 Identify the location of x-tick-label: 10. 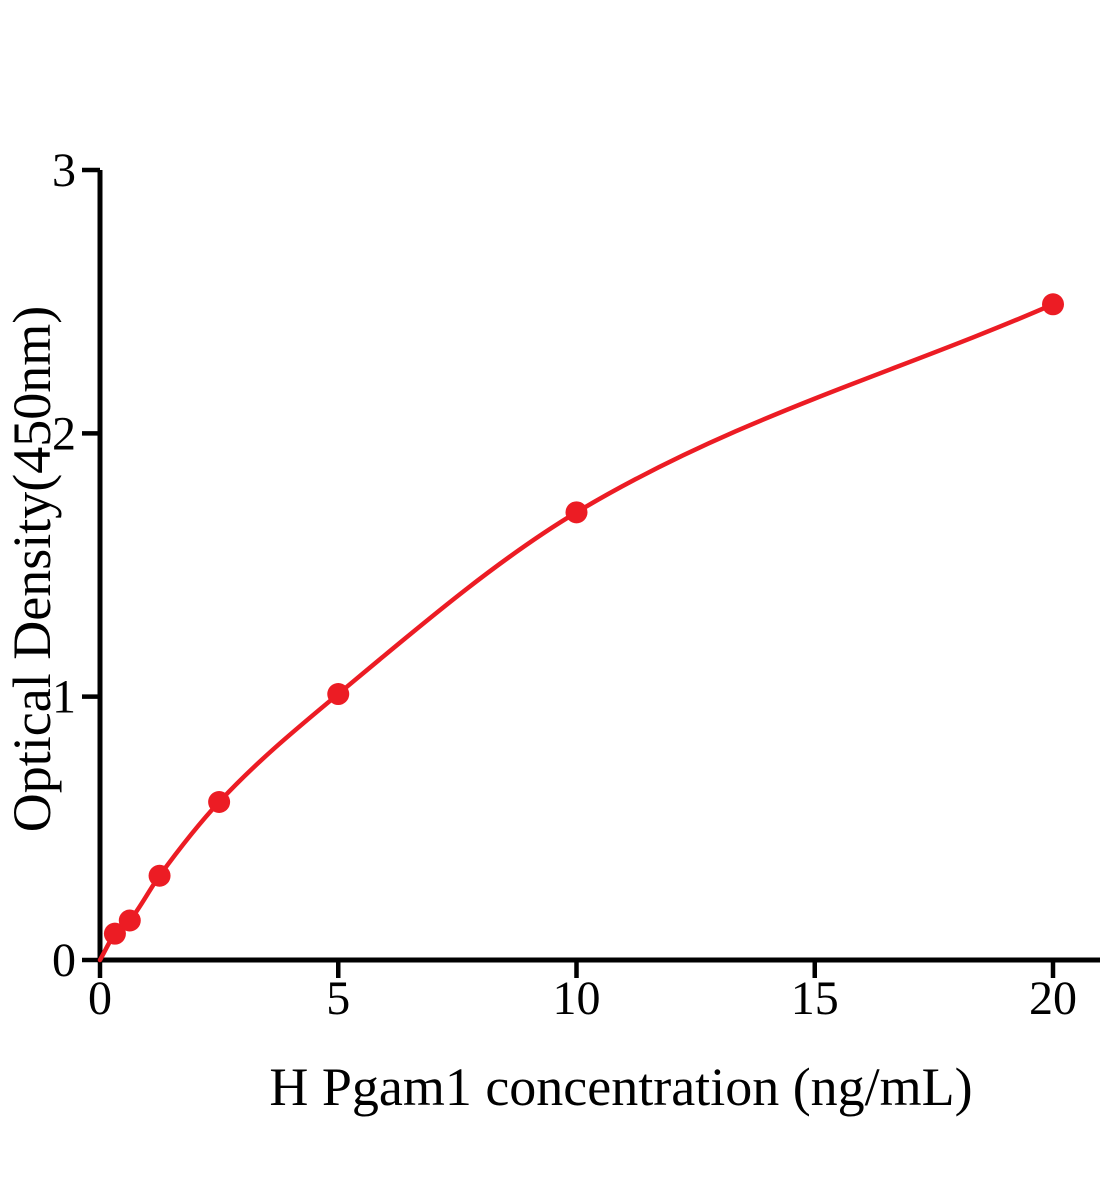
(577, 998).